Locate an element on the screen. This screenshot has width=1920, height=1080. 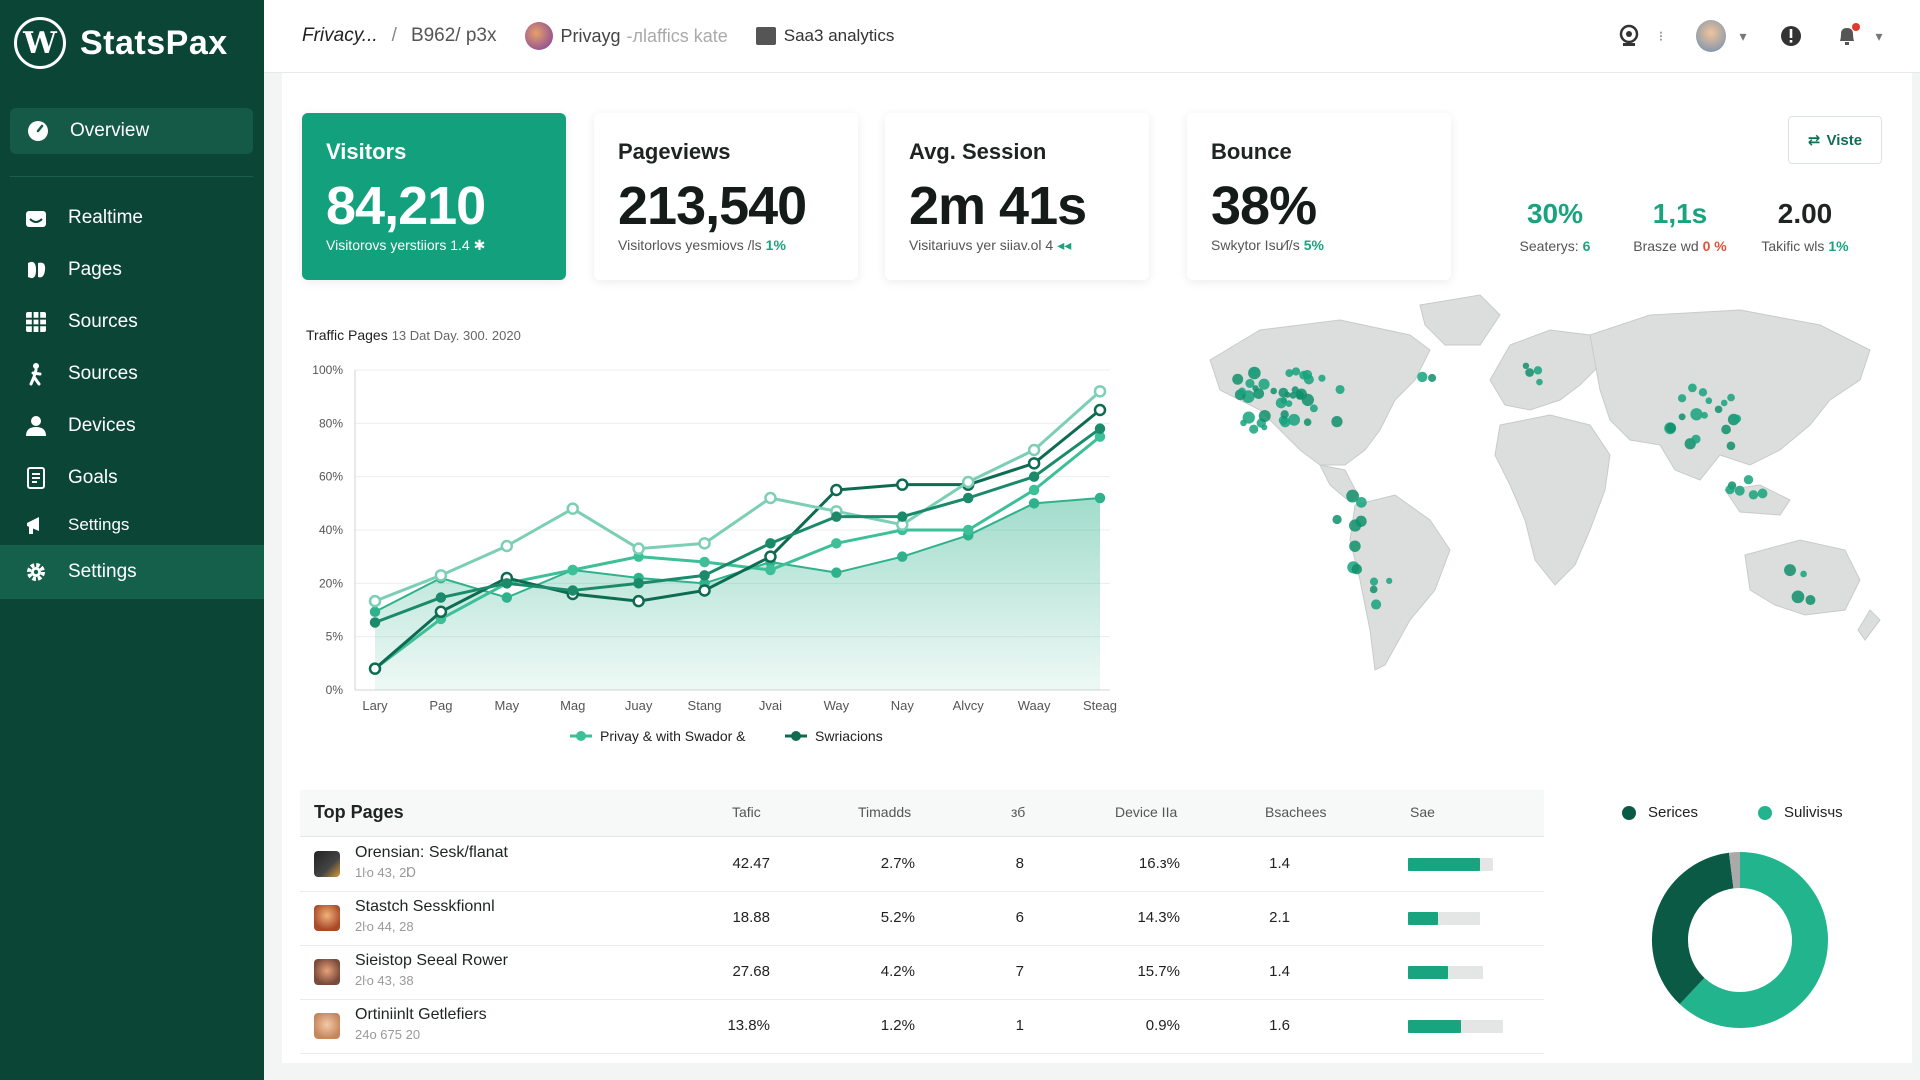
sidebar-item-label: Overview is located at coordinates (110, 130).